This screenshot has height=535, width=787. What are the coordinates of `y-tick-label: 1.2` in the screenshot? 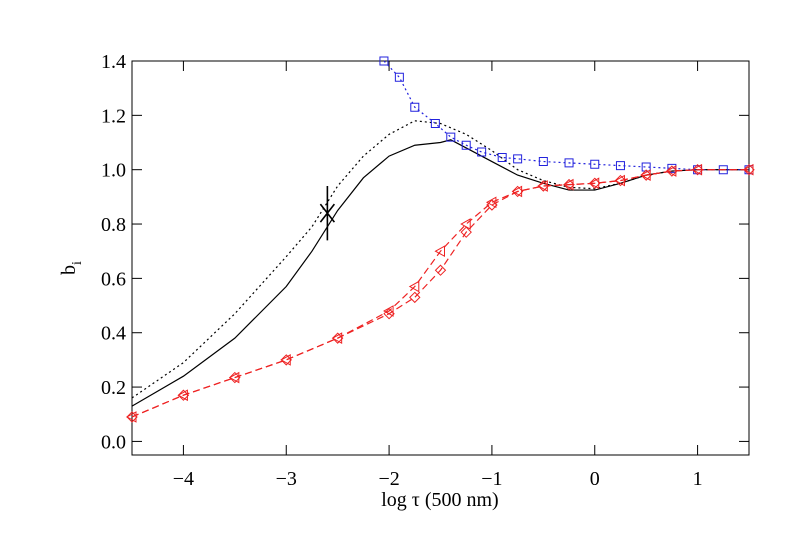 It's located at (113, 116).